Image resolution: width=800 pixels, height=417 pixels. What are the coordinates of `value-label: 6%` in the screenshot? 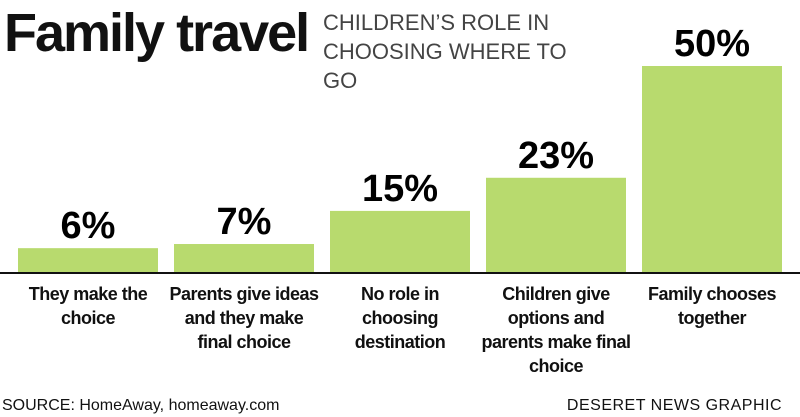 It's located at (88, 226).